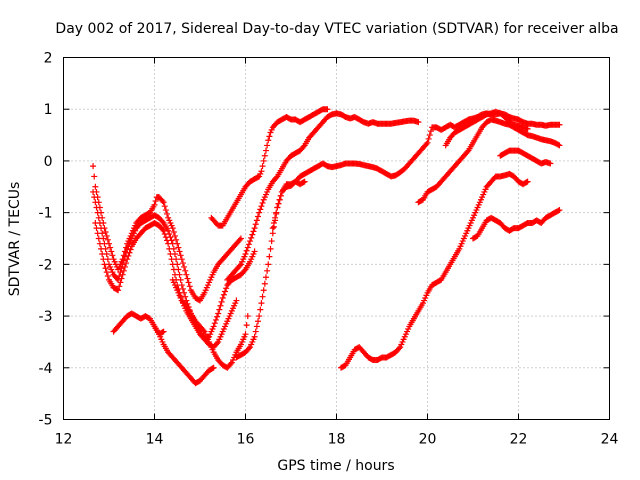 This screenshot has height=480, width=640. Describe the element at coordinates (64, 440) in the screenshot. I see `x-tick-label: 12` at that location.